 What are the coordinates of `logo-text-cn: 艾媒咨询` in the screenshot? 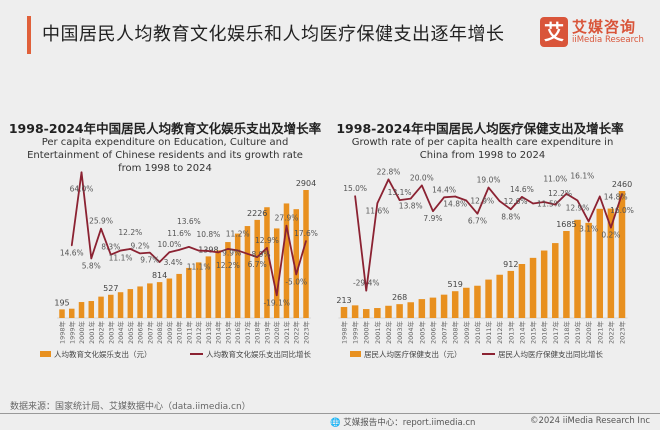 It's located at (604, 27).